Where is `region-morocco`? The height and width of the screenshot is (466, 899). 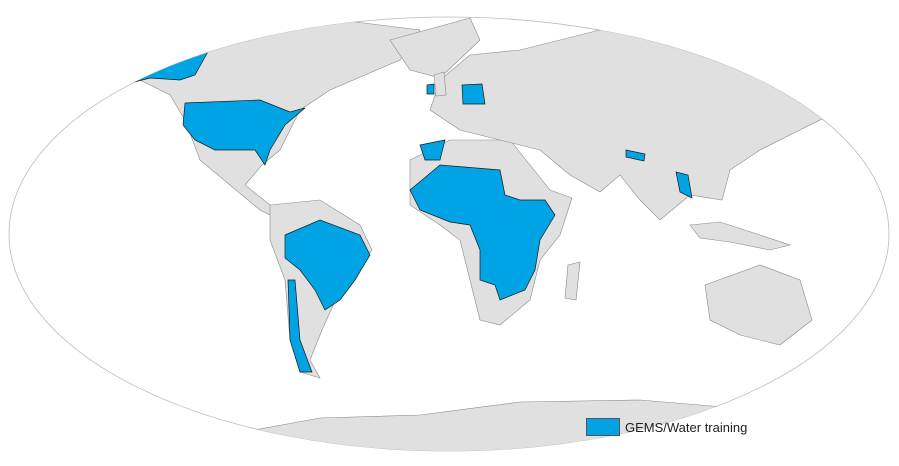 region-morocco is located at coordinates (432, 150).